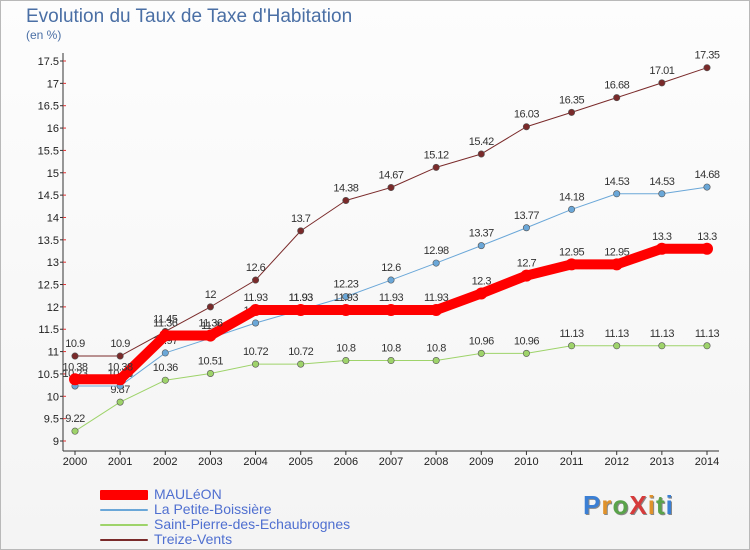 The height and width of the screenshot is (550, 750). What do you see at coordinates (120, 462) in the screenshot?
I see `x-tick-label: 2001` at bounding box center [120, 462].